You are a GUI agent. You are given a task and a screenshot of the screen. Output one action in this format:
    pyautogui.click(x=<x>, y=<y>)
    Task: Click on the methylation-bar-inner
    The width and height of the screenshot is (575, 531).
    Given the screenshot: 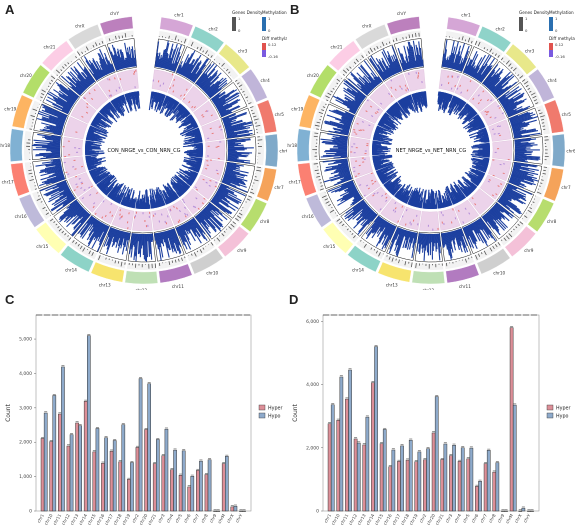 What is the action you would take?
    pyautogui.click(x=474, y=183)
    